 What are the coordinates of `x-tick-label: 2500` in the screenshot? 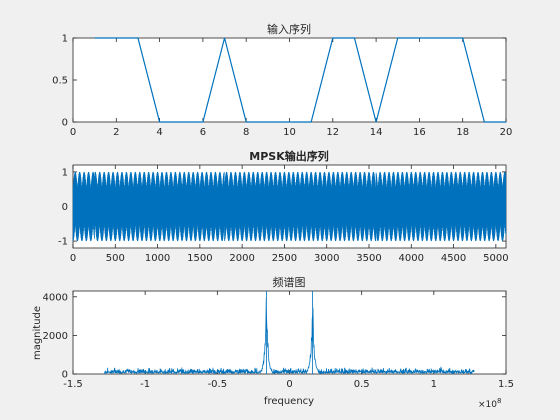 It's located at (284, 258).